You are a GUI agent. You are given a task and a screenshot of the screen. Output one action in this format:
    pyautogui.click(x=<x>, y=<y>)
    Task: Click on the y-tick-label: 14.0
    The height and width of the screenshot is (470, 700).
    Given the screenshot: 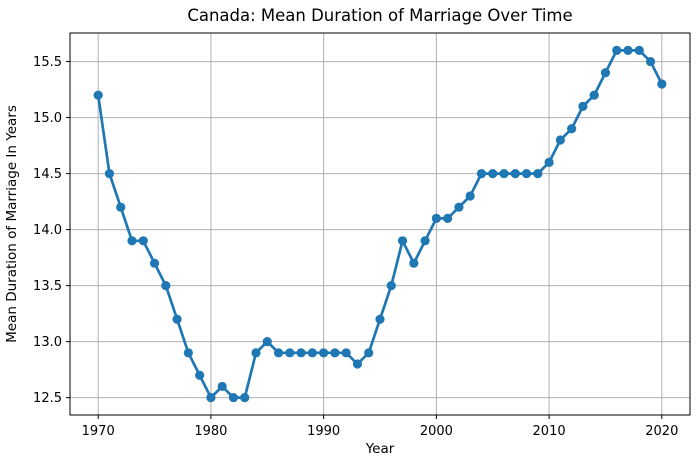 What is the action you would take?
    pyautogui.click(x=47, y=230)
    